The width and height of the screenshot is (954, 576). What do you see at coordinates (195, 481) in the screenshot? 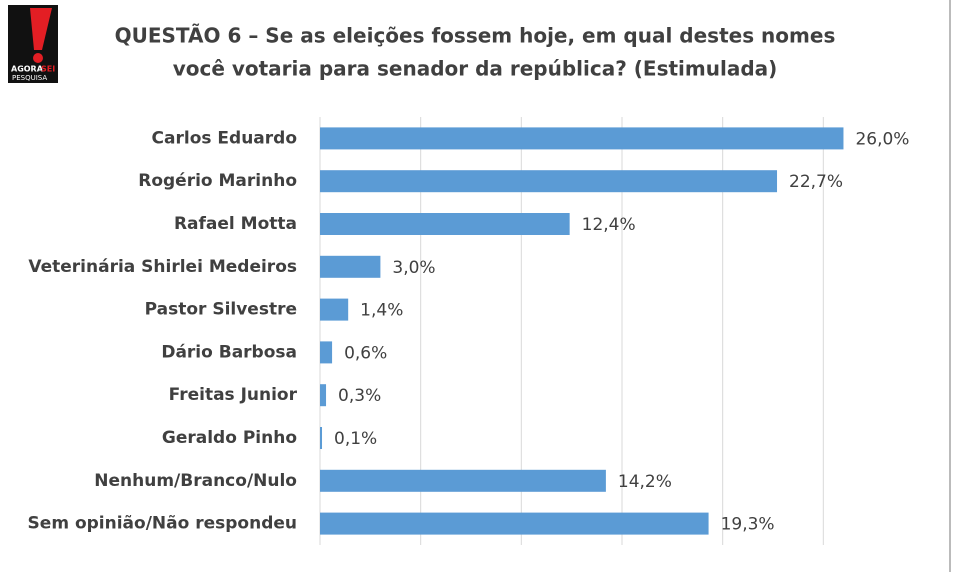
I see `y-tick-label: Nenhum/Branco/Nulo` at bounding box center [195, 481].